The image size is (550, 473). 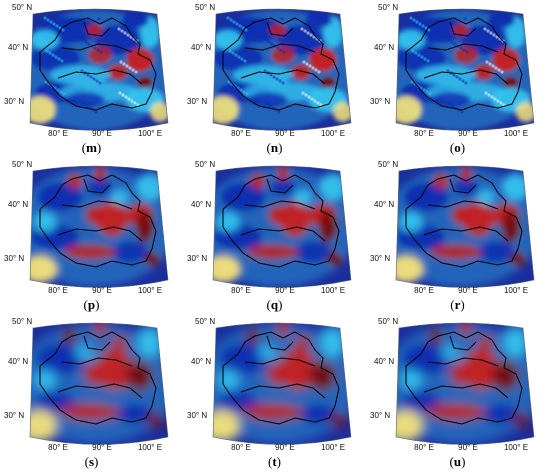 I want to click on map-panel-r: 50° N 40° N 30° N 80° E 90° E 100° E (r), so click(x=457, y=235).